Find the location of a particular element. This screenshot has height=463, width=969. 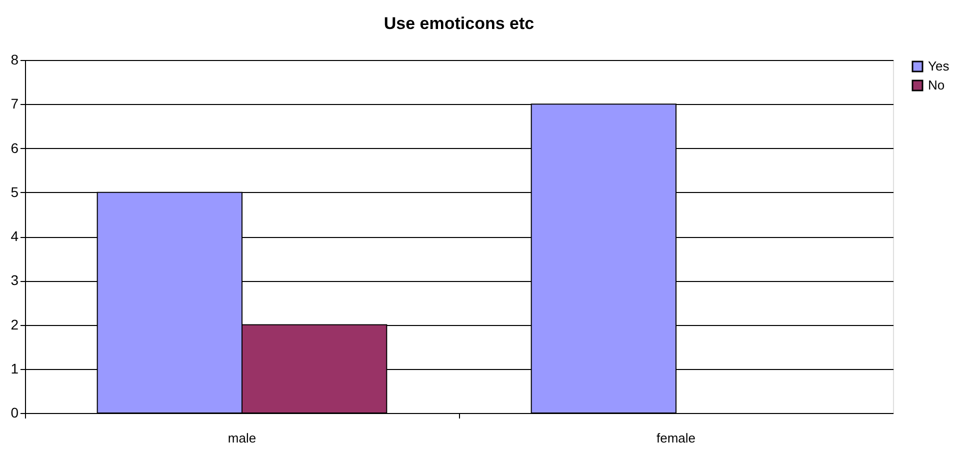

legend-label: Yes is located at coordinates (939, 66).